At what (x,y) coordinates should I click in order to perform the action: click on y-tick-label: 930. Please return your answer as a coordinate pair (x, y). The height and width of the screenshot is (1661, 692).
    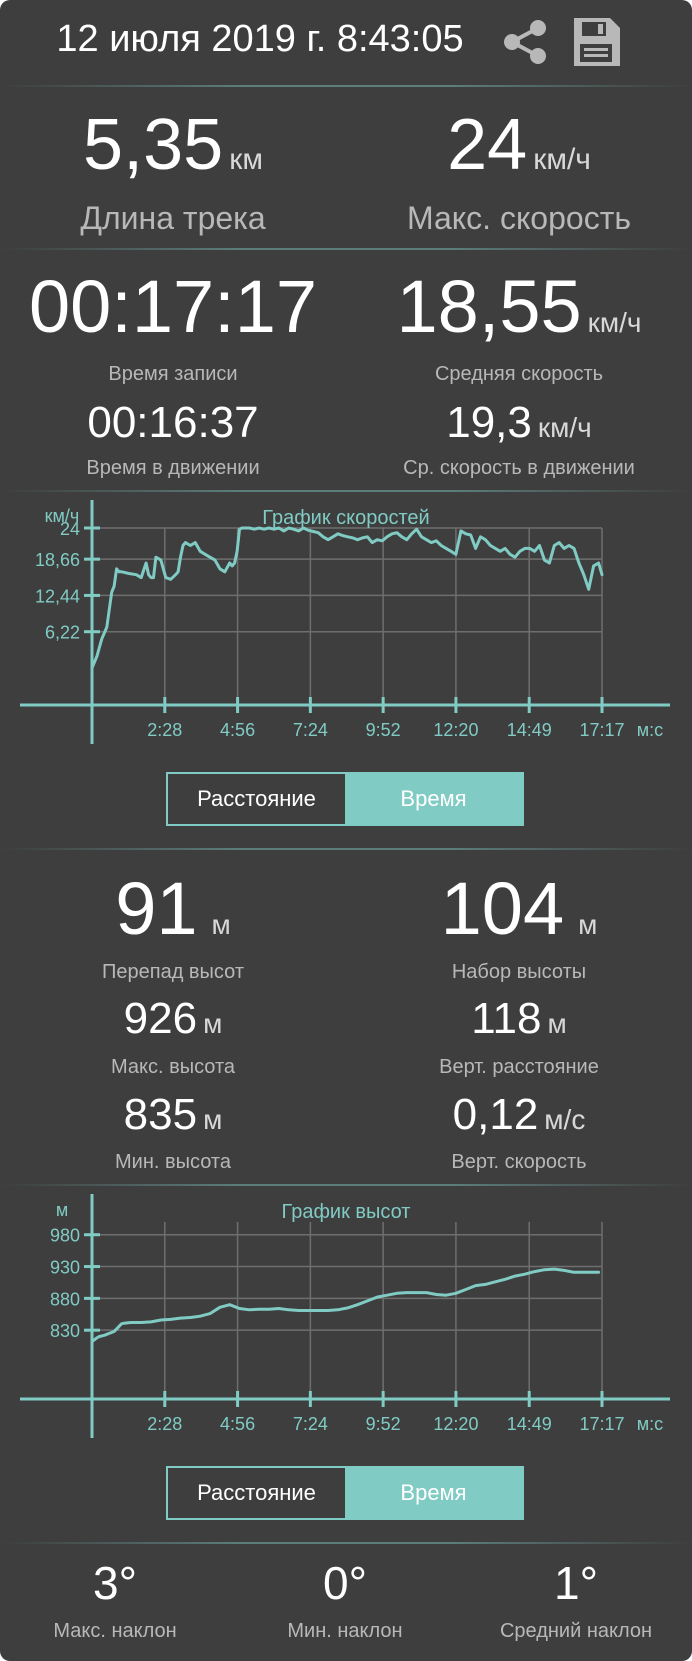
    Looking at the image, I should click on (65, 1268).